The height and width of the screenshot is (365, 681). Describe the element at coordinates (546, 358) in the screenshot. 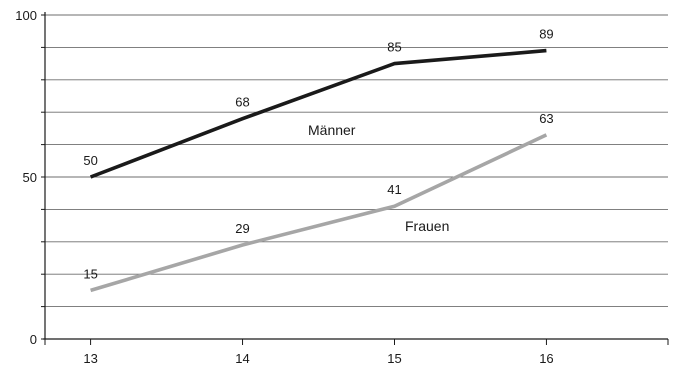

I see `x-tick-label: 16` at that location.